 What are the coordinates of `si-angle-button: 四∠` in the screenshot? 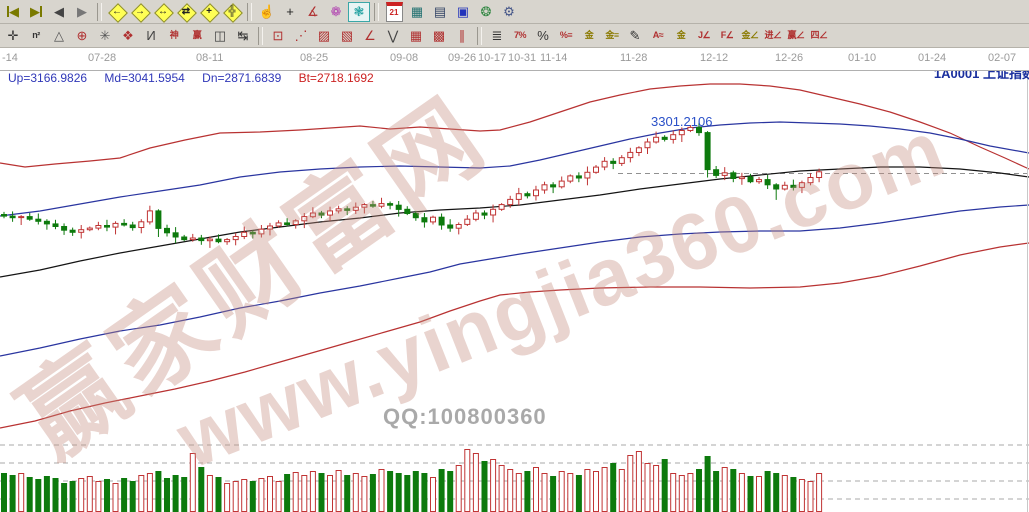 It's located at (819, 36).